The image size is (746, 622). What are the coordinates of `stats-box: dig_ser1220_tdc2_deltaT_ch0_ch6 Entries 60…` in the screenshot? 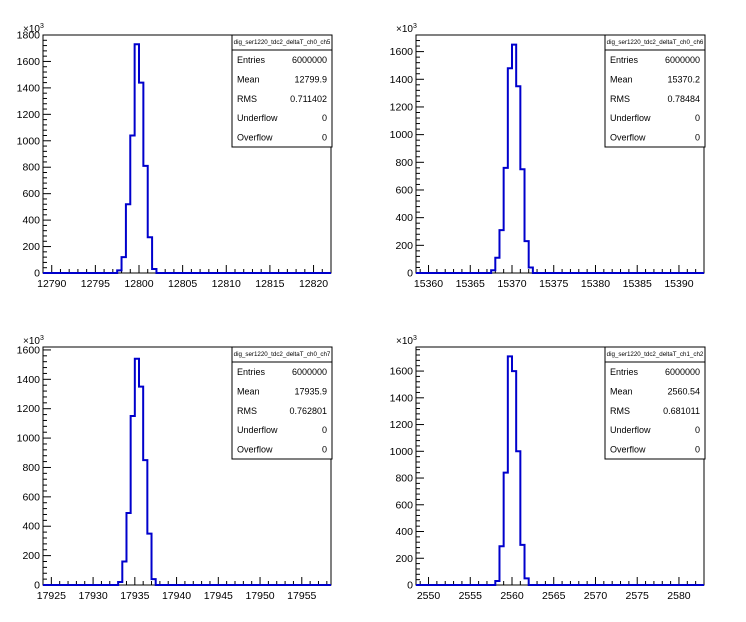 It's located at (655, 91).